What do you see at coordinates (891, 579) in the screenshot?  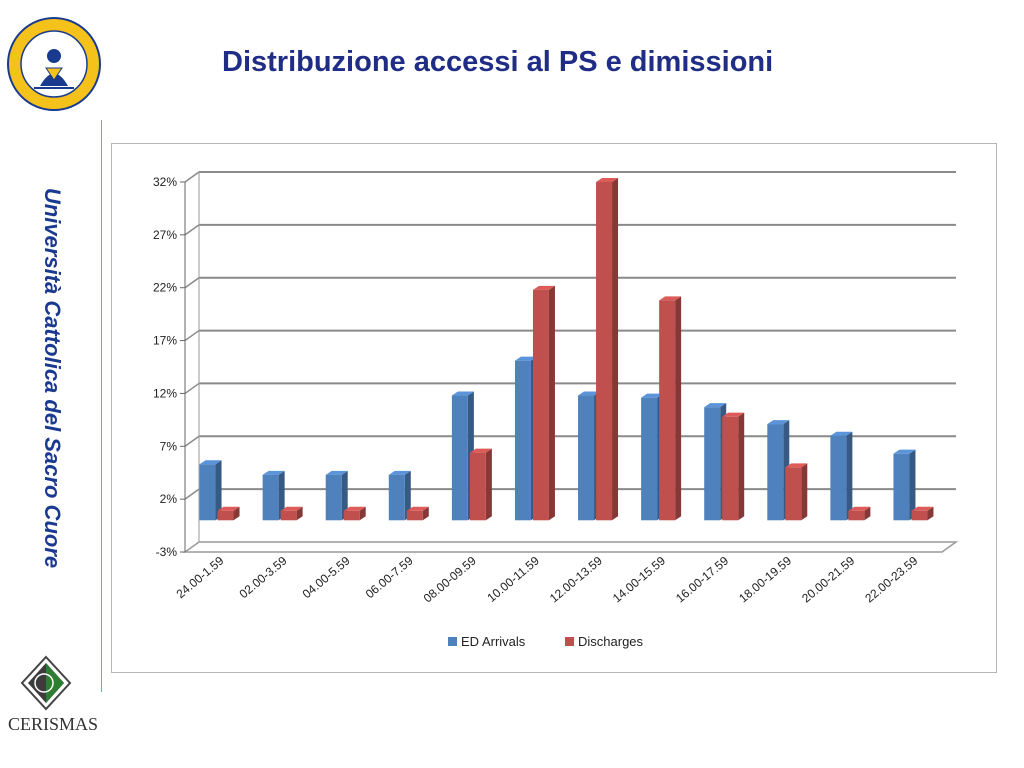 I see `x-tick-label: 22.00-23.59` at bounding box center [891, 579].